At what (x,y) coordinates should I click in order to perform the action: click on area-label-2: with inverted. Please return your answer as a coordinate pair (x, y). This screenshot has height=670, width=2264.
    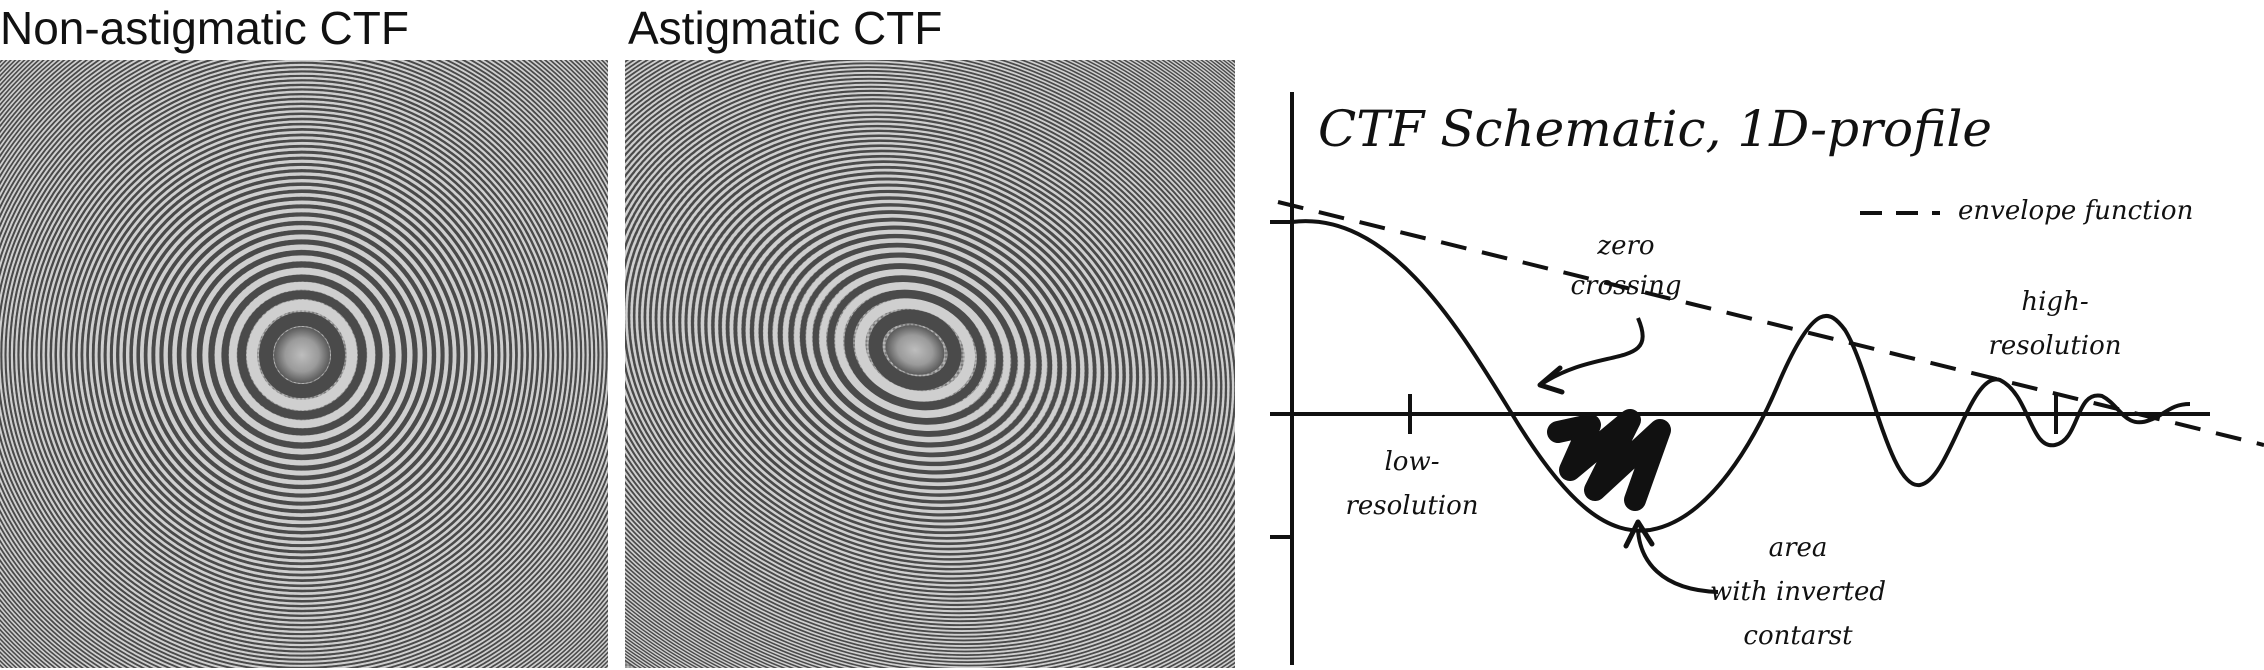
    Looking at the image, I should click on (1798, 592).